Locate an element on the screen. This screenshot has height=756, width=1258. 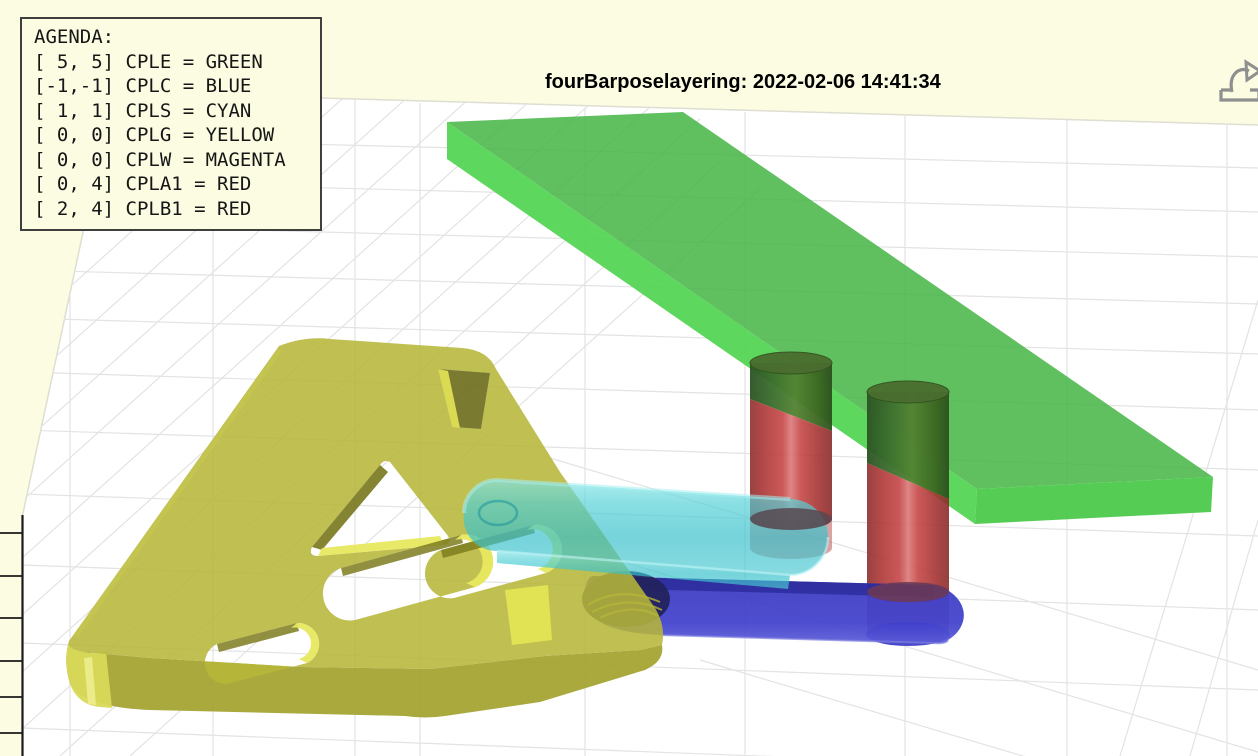
share-icon is located at coordinates (1238, 80).